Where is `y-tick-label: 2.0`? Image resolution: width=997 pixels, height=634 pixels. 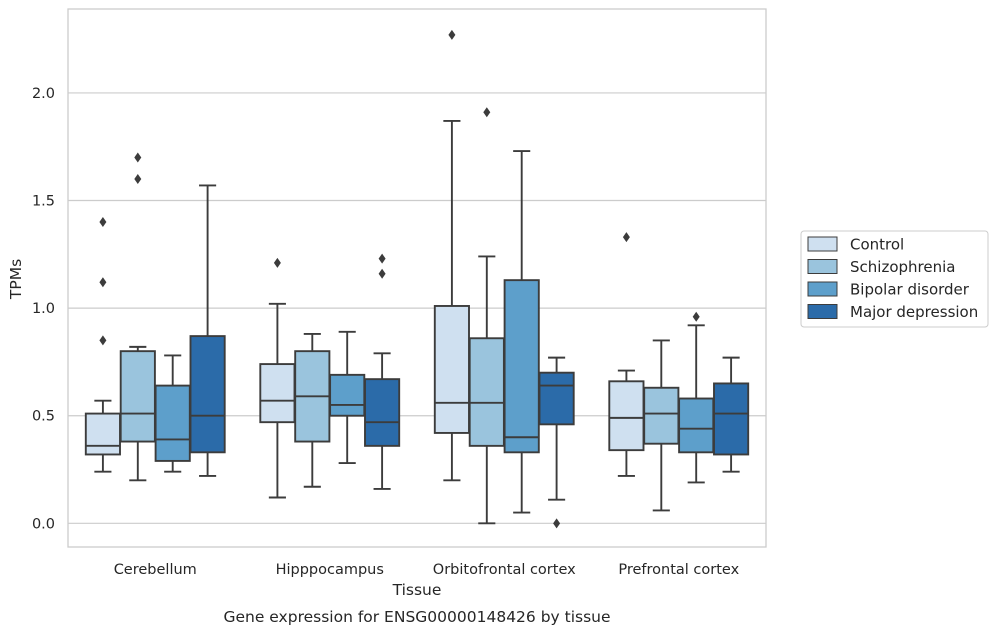
y-tick-label: 2.0 is located at coordinates (43, 94).